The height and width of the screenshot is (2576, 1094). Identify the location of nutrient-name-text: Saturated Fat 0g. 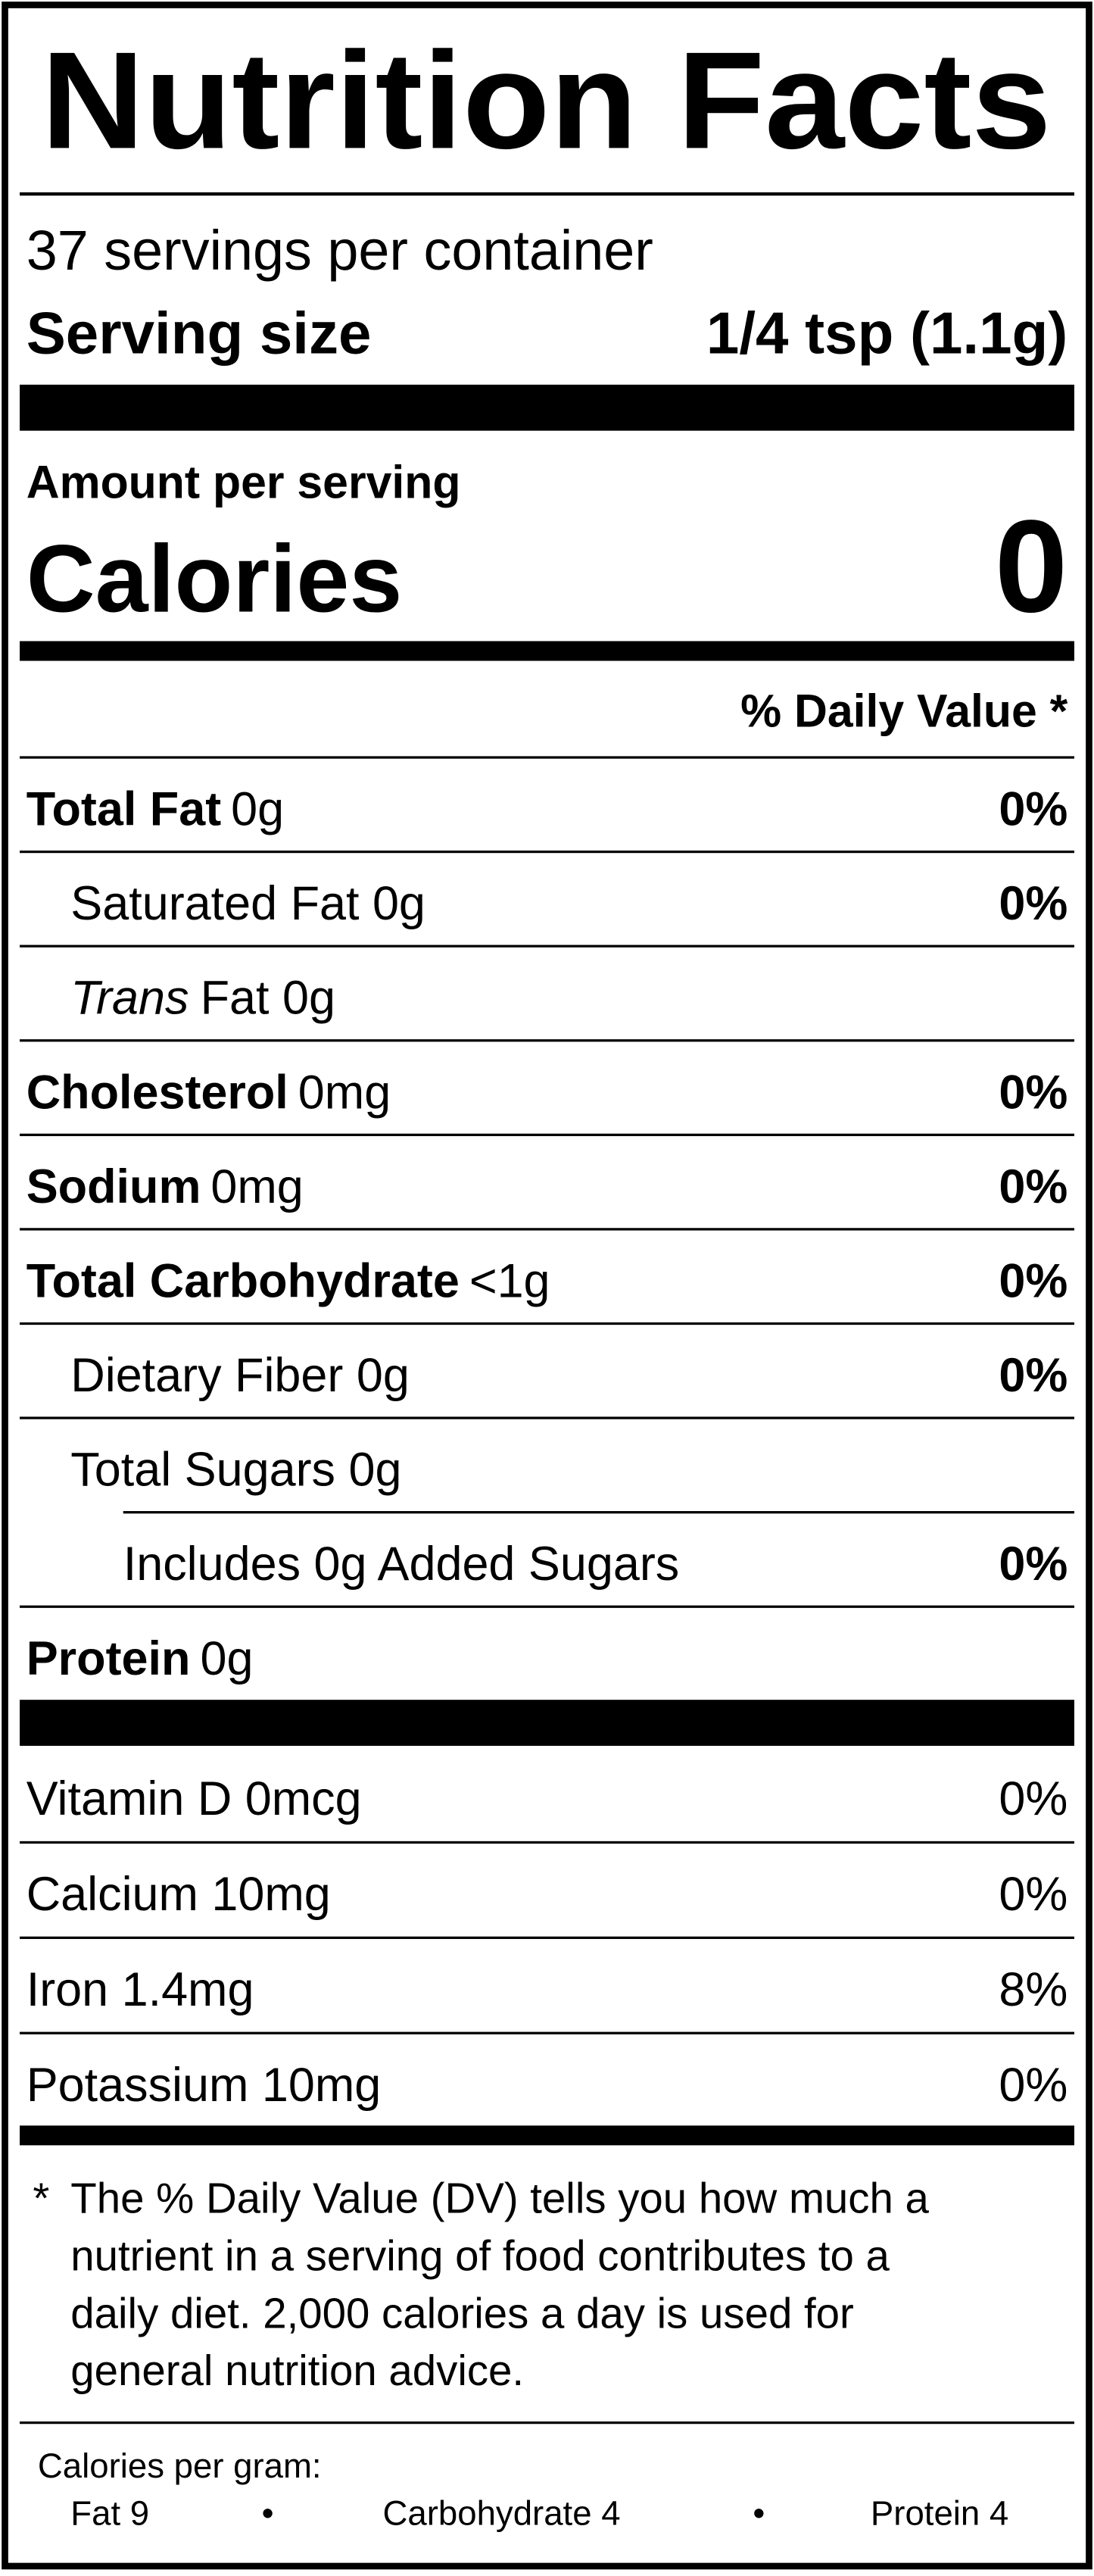
(247, 904).